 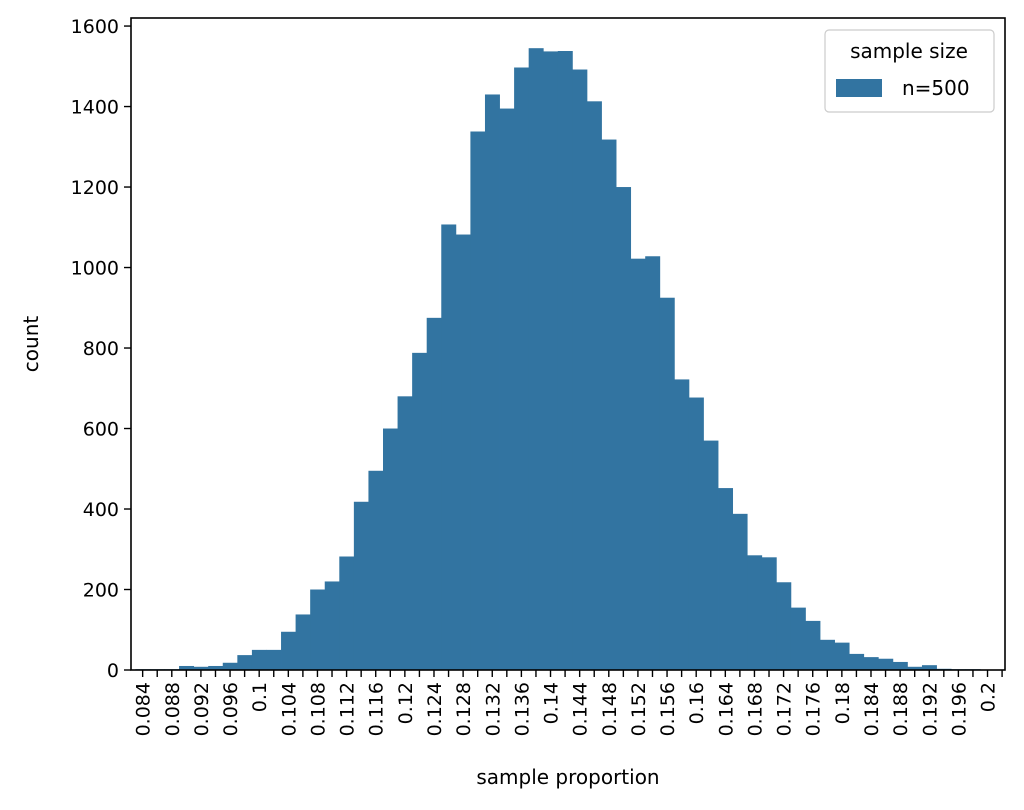 What do you see at coordinates (377, 709) in the screenshot?
I see `x-tick-label: 0.116` at bounding box center [377, 709].